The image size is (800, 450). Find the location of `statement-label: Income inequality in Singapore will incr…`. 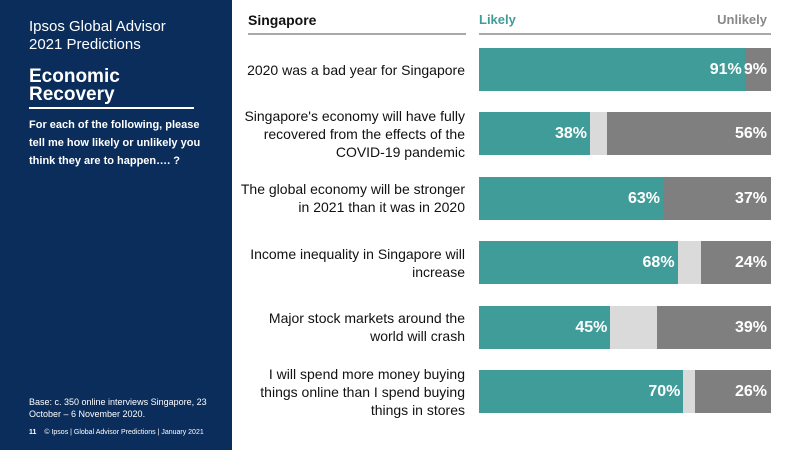

statement-label: Income inequality in Singapore will incr… is located at coordinates (357, 262).